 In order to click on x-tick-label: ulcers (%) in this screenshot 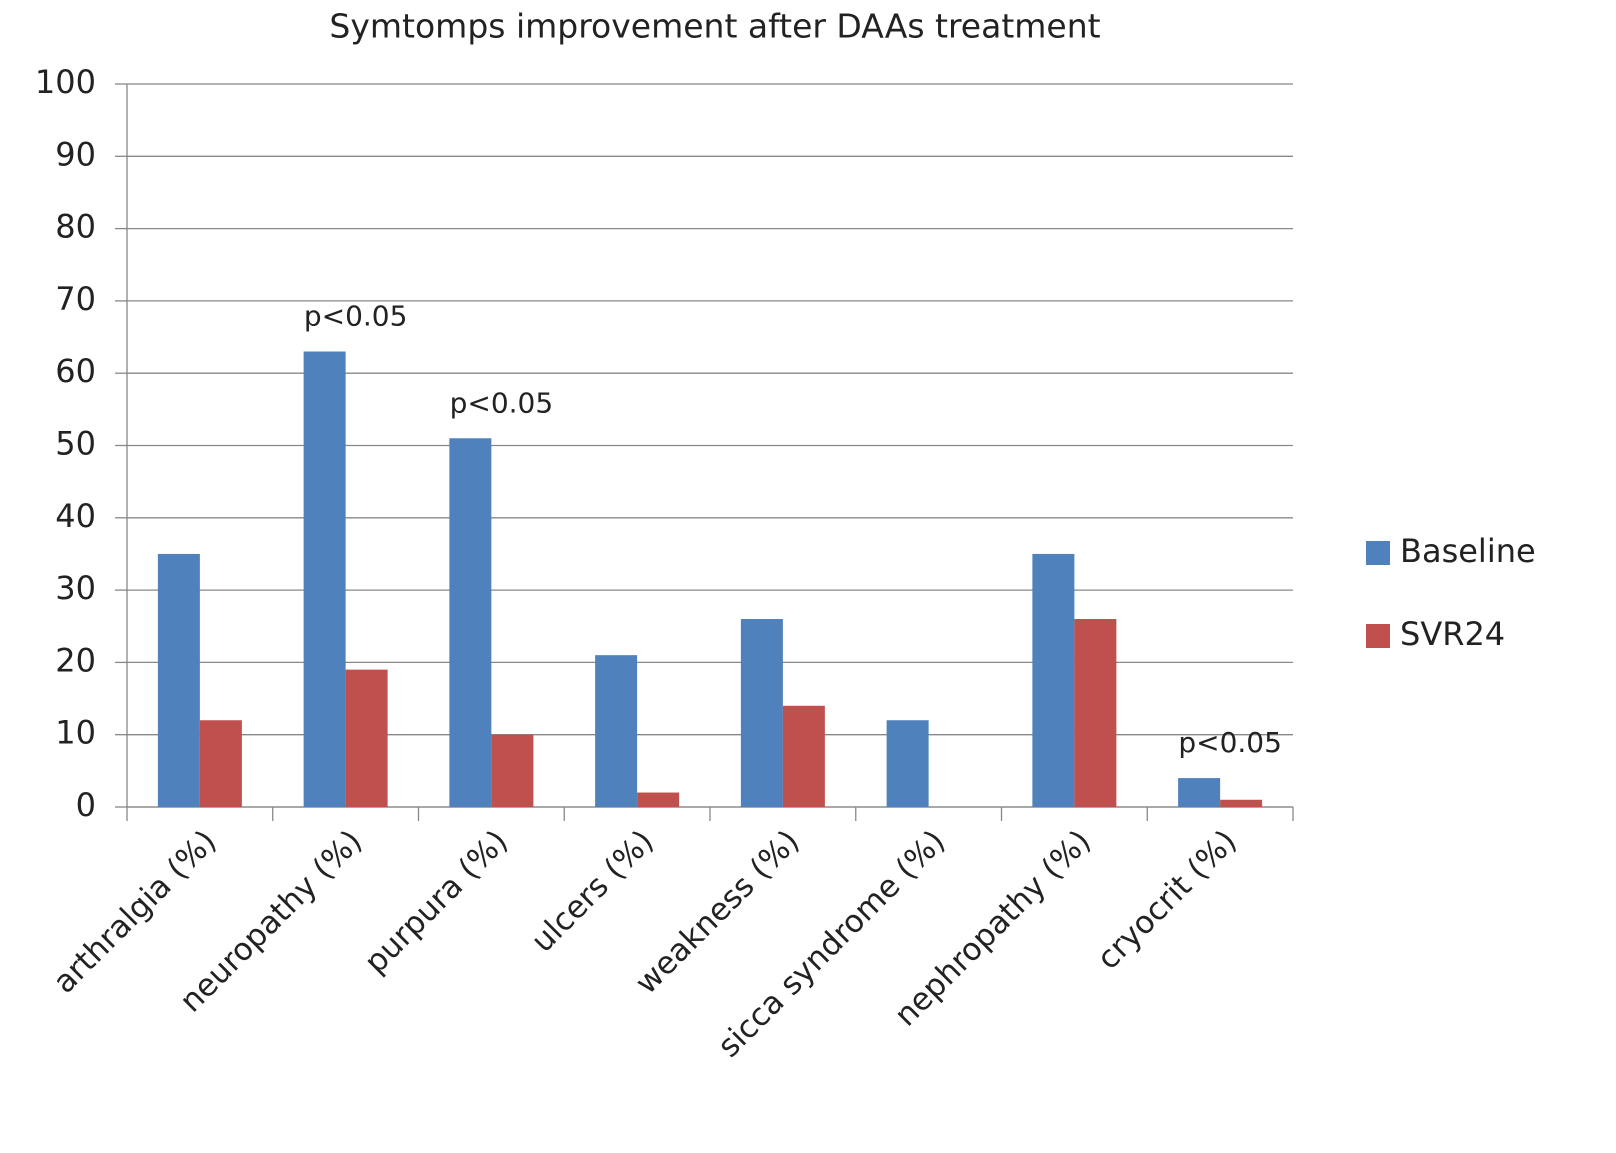, I will do `click(592, 891)`.